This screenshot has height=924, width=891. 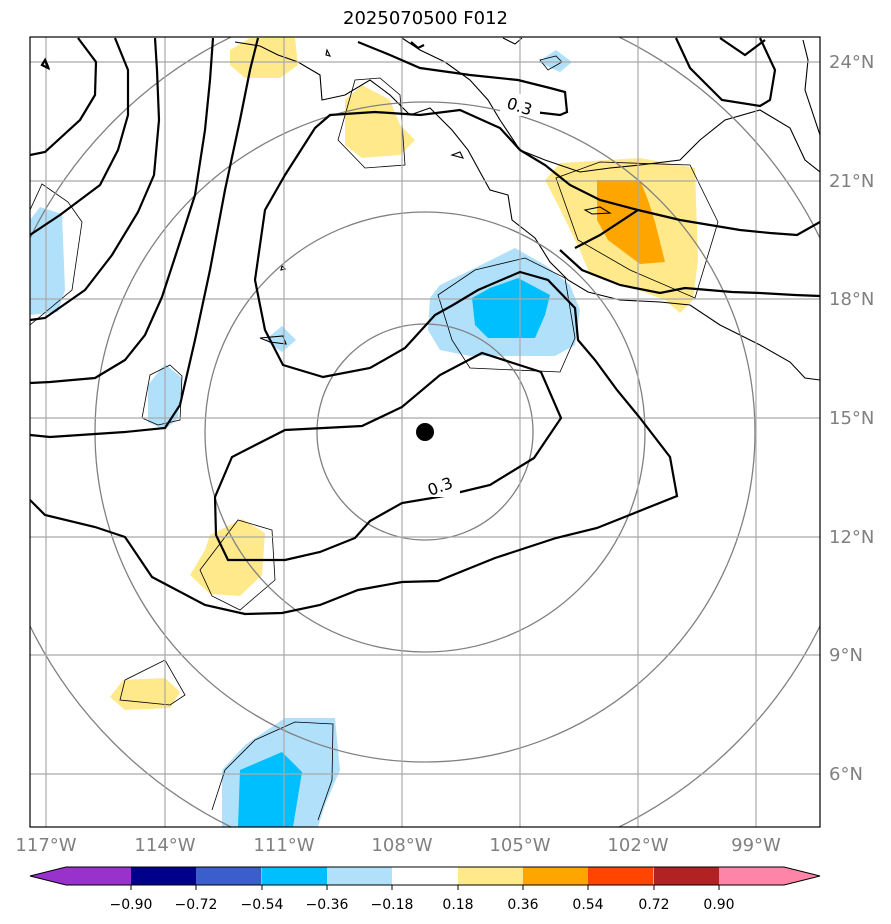 What do you see at coordinates (45, 845) in the screenshot?
I see `longitude-label: 117°W` at bounding box center [45, 845].